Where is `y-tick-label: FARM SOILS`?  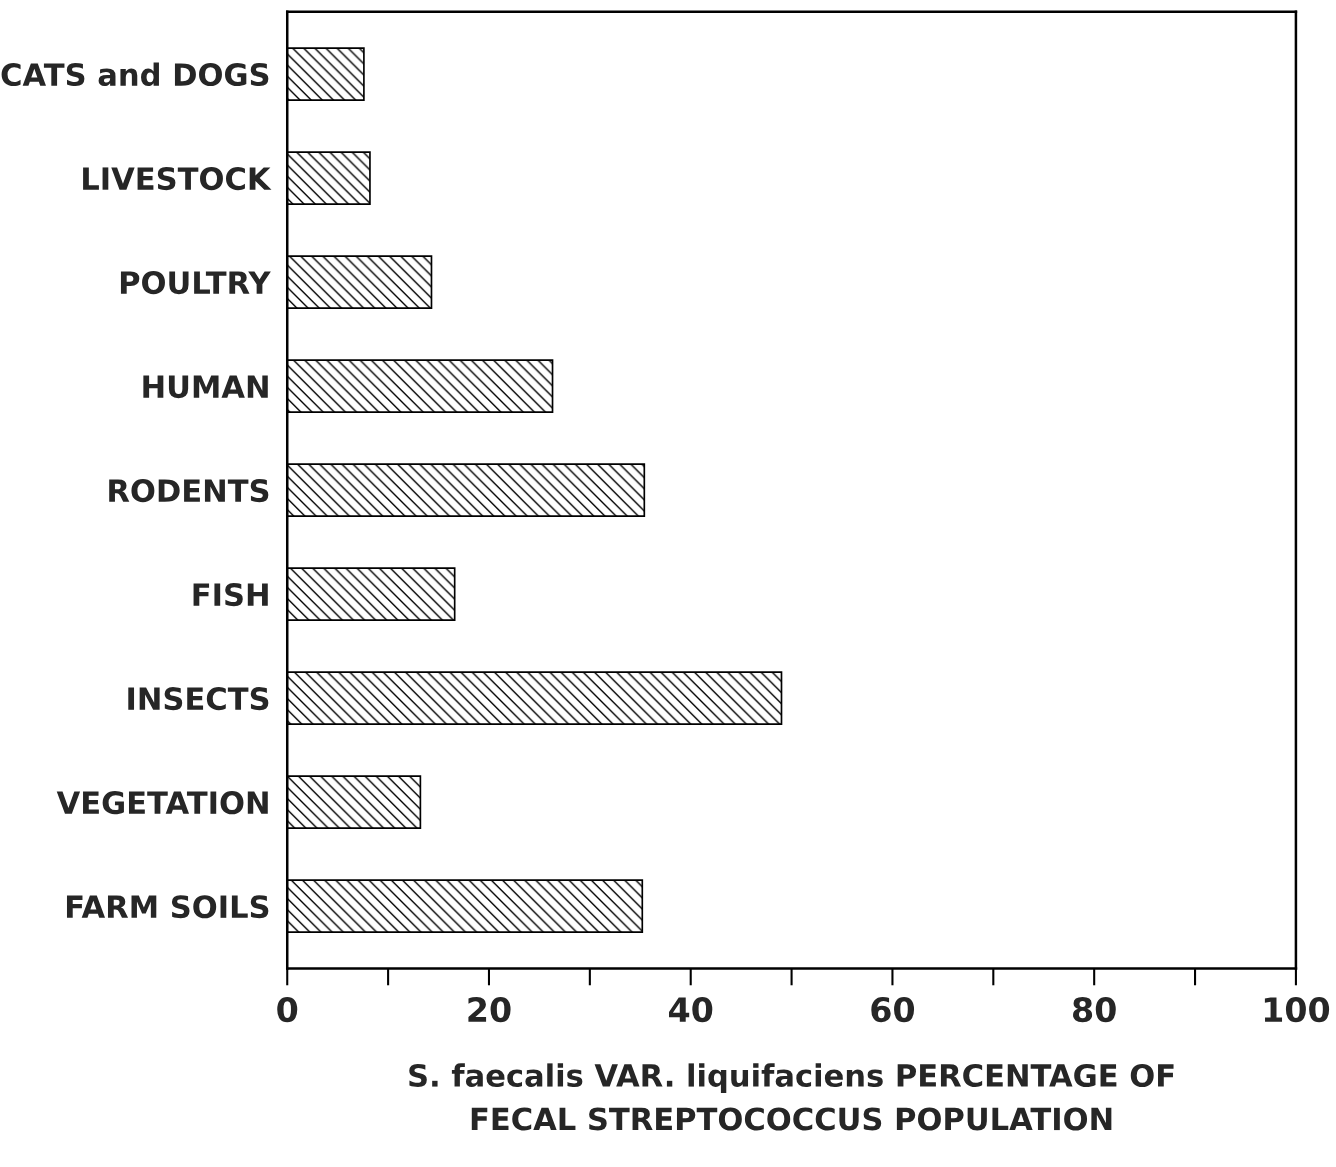
y-tick-label: FARM SOILS is located at coordinates (167, 907).